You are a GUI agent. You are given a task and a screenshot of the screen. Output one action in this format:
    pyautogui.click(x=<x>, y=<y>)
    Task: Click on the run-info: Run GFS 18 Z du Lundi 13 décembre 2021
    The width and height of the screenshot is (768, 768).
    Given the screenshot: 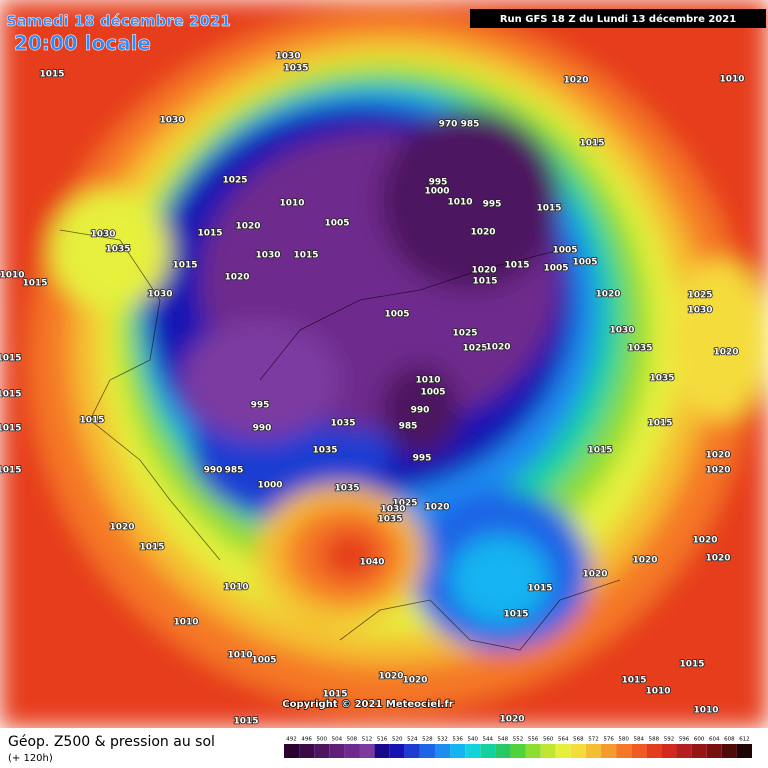 What is the action you would take?
    pyautogui.click(x=618, y=19)
    